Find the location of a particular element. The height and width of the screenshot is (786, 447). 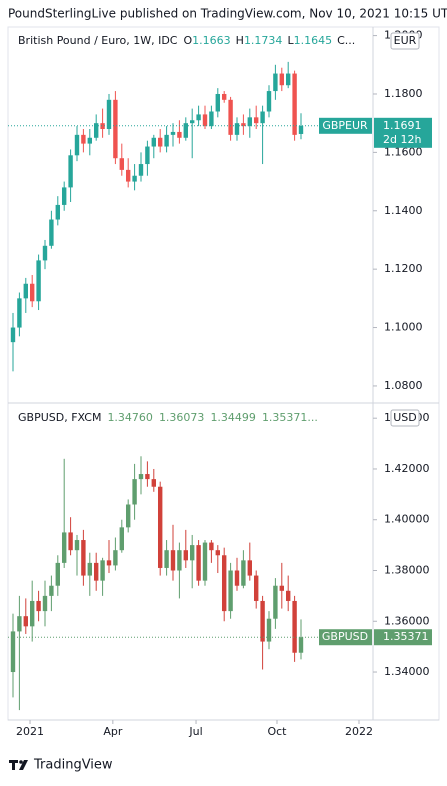

y-tick-label: 1.1400 is located at coordinates (403, 210).